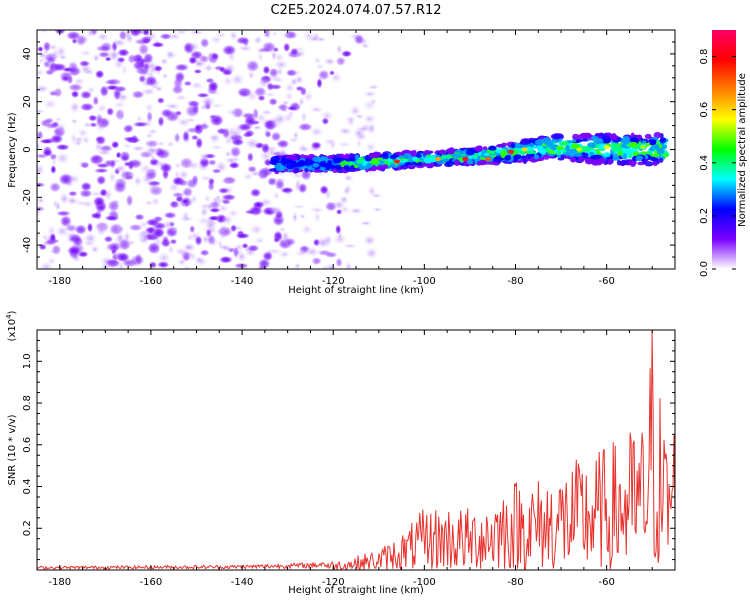  Describe the element at coordinates (606, 281) in the screenshot. I see `spectrogram-x-tick-label: -60` at that location.